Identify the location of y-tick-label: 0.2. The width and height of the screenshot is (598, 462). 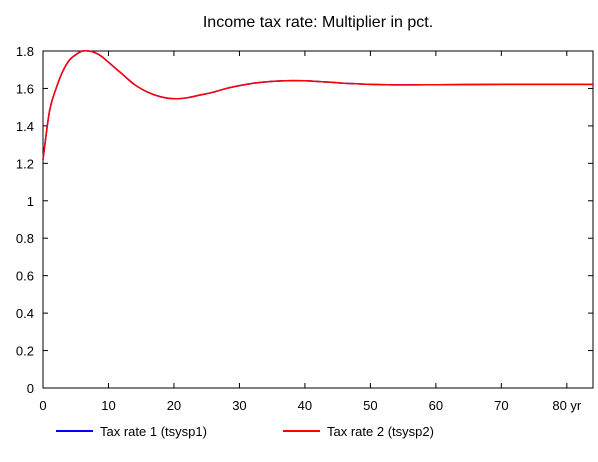
(25, 351).